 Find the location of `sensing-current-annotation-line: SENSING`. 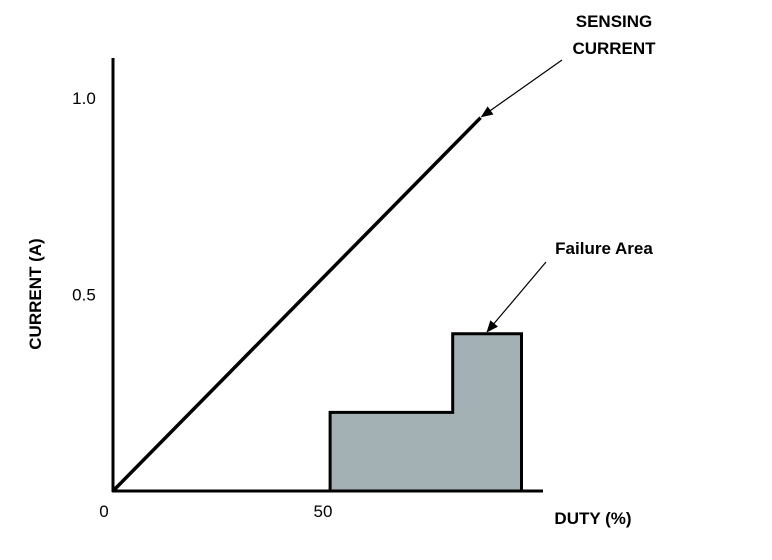

sensing-current-annotation-line: SENSING is located at coordinates (614, 21).